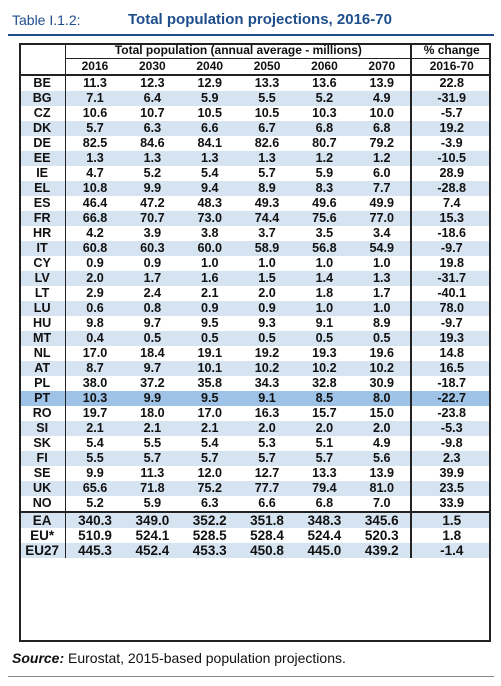 This screenshot has width=501, height=686. I want to click on table-row: BE 11.3 12.3 12.9 13.3 13.6 13.9 22.8, so click(255, 83).